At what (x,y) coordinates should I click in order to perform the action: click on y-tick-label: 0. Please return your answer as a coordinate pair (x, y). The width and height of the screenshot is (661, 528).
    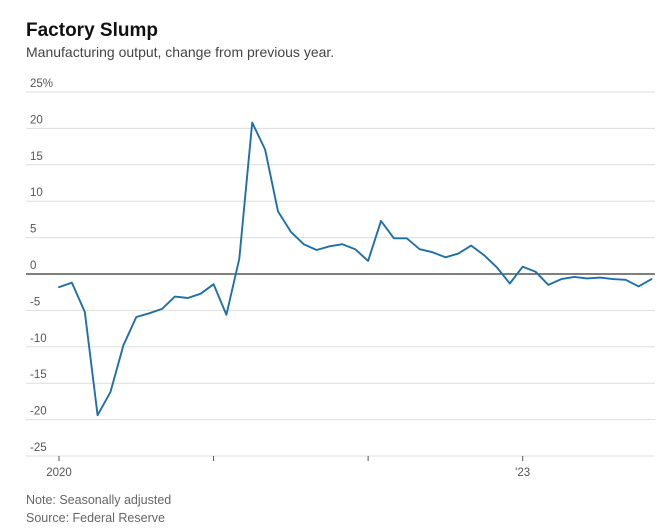
    Looking at the image, I should click on (33, 266).